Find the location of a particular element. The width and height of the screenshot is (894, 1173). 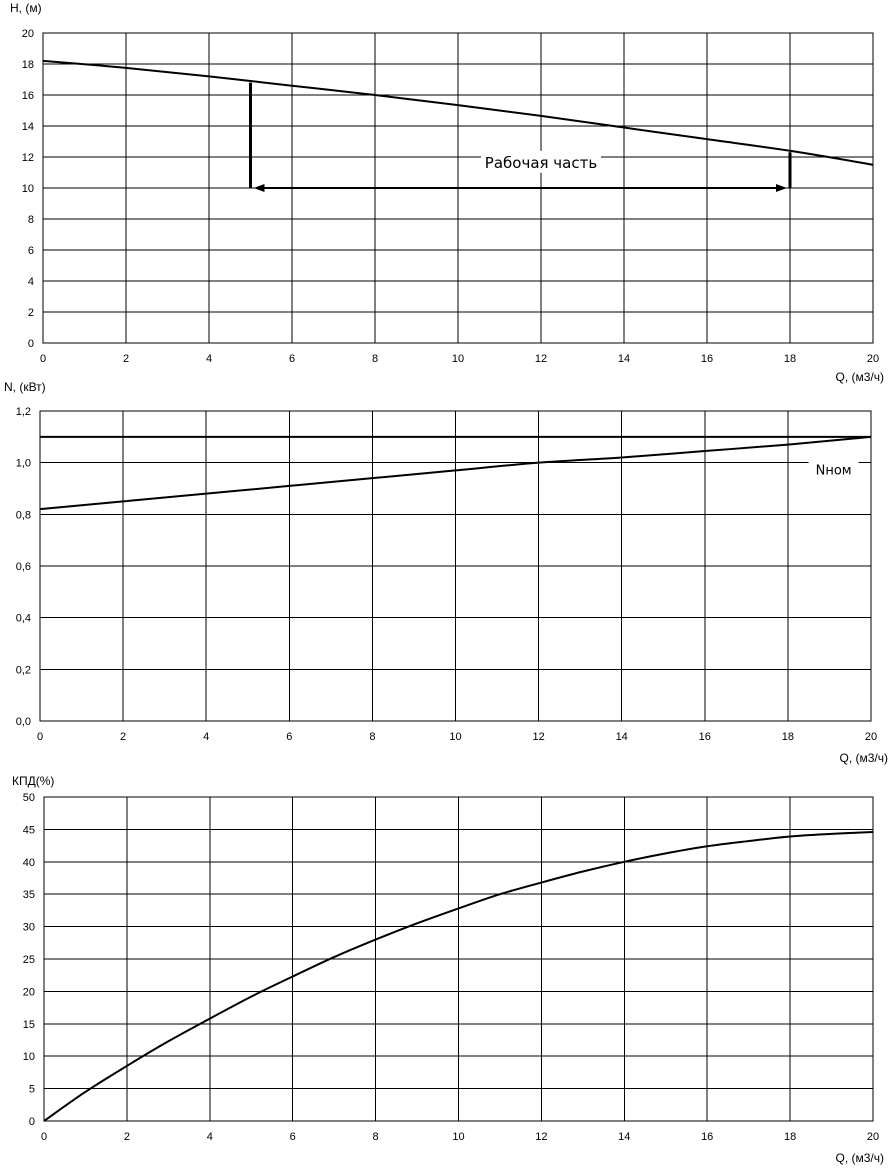

y-tick-label: 14 is located at coordinates (28, 127).